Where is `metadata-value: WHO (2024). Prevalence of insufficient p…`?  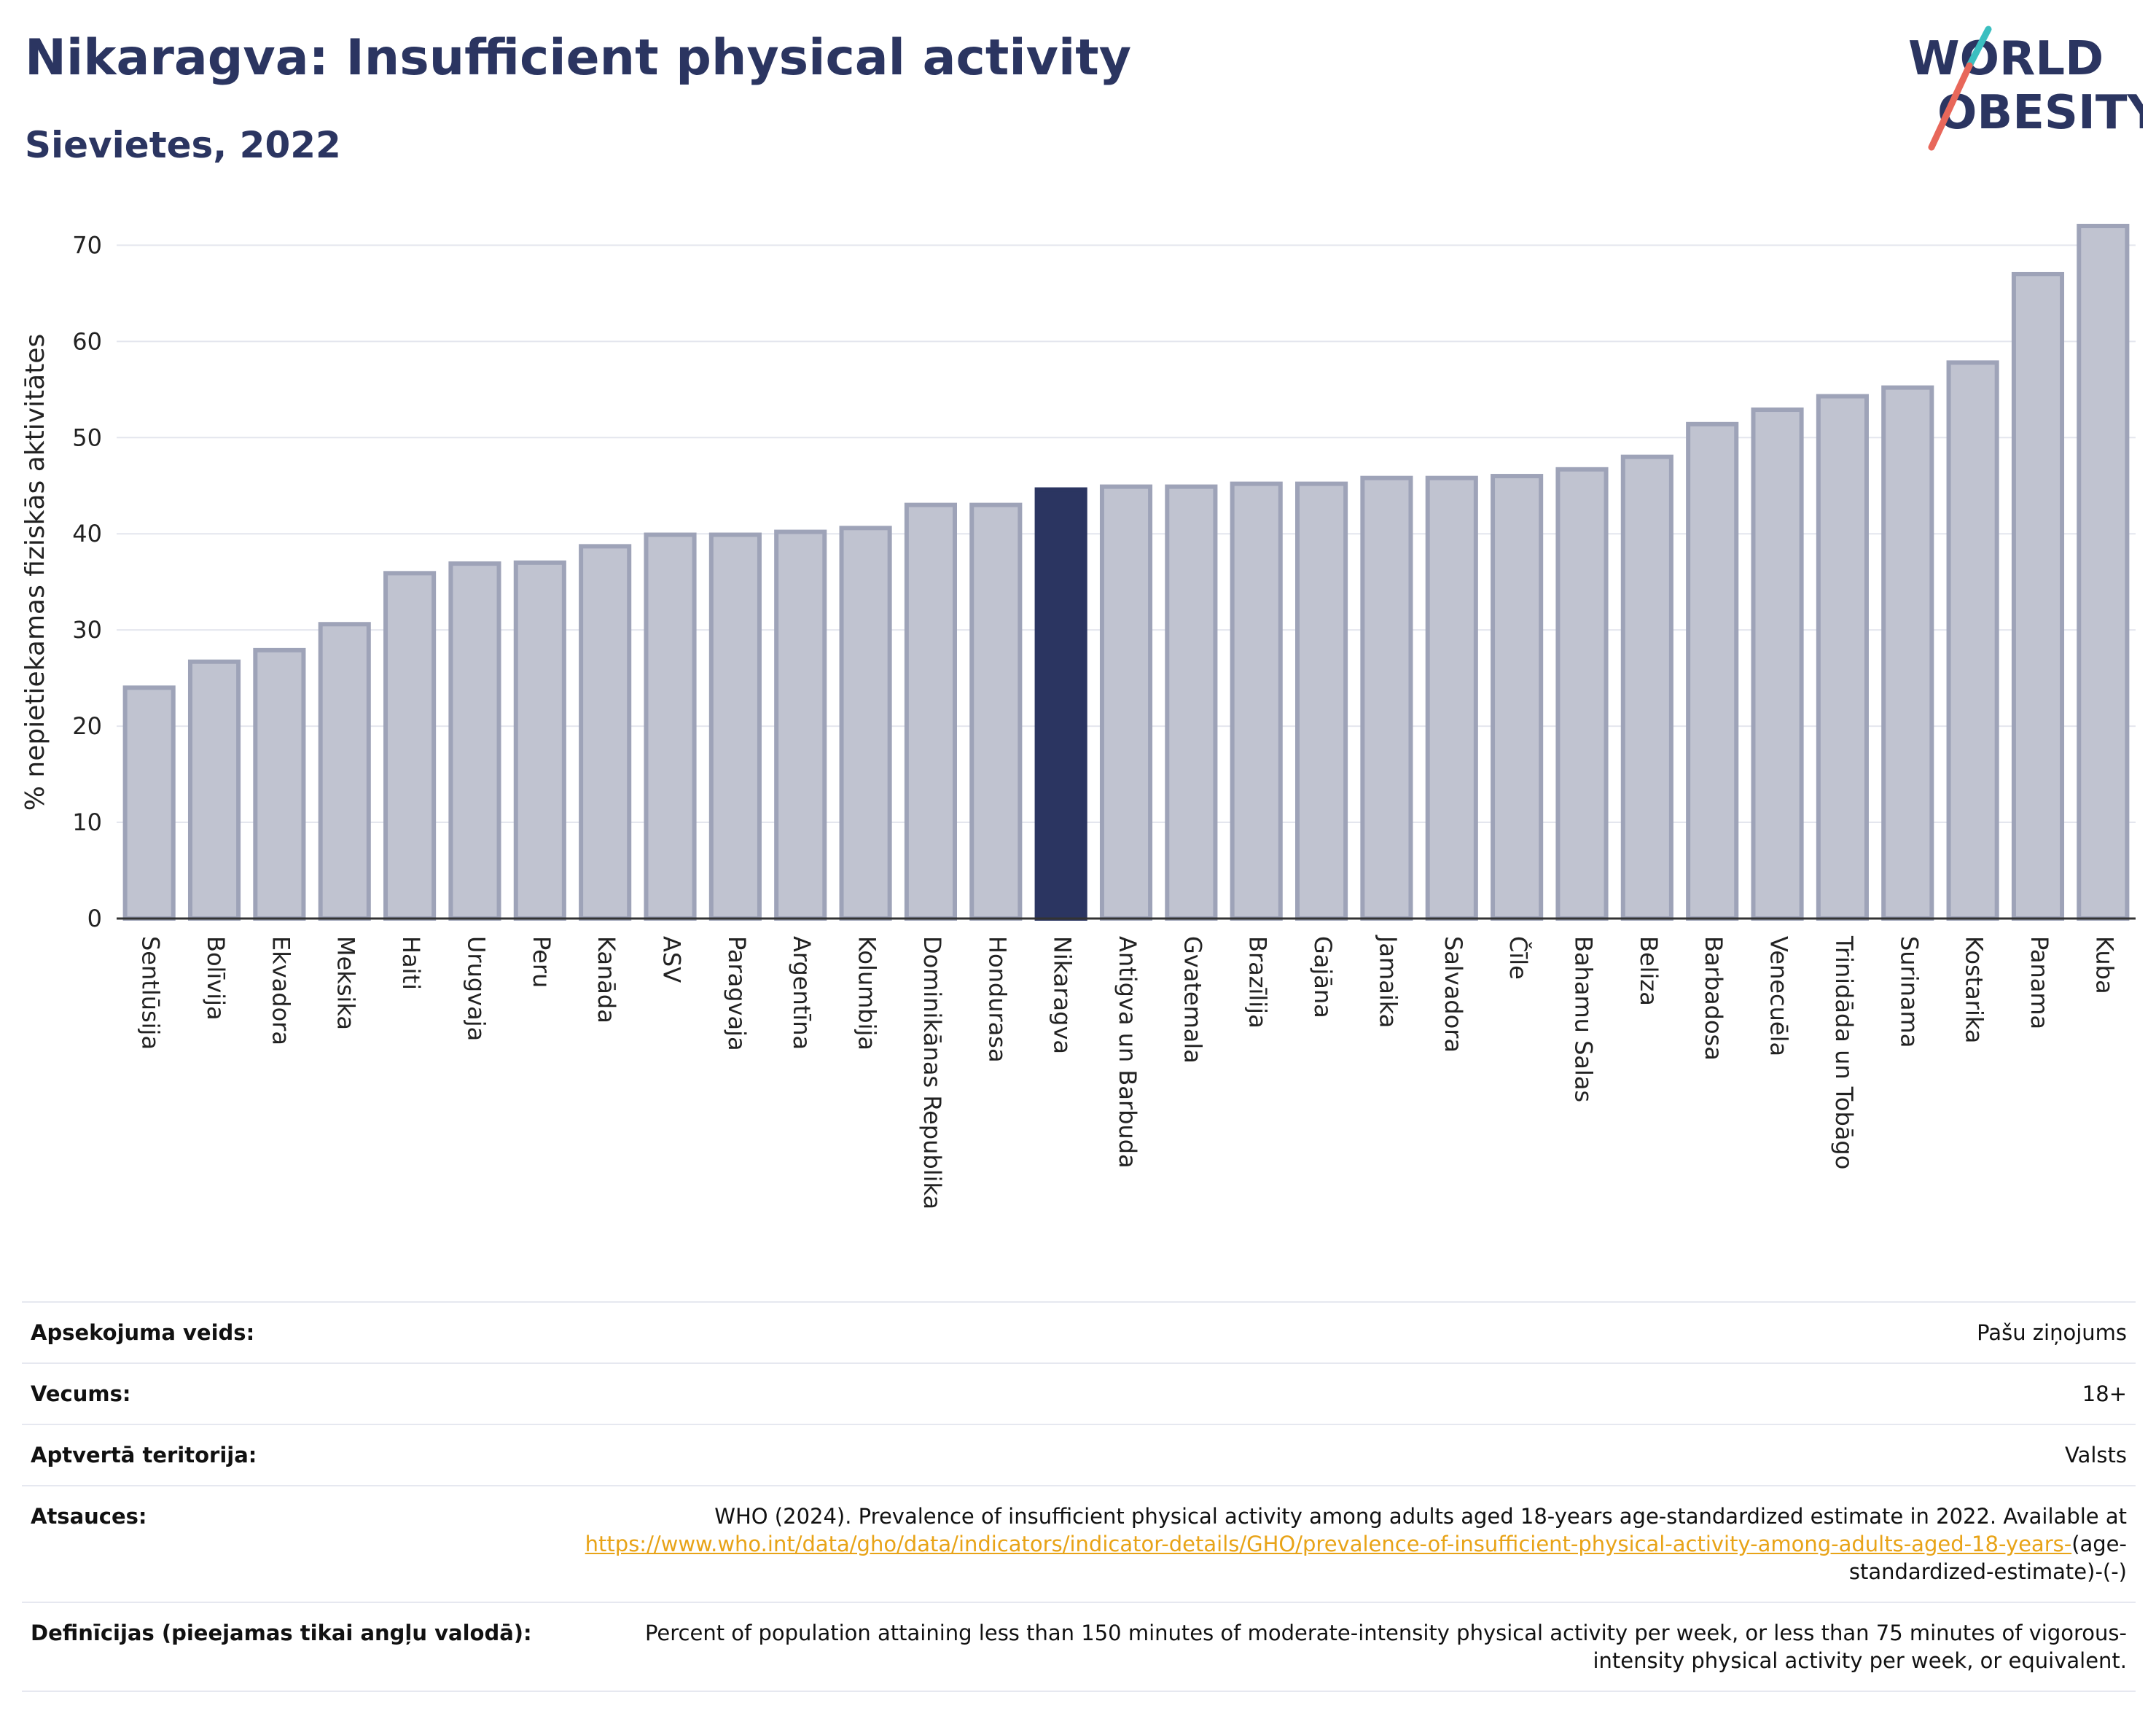 metadata-value: WHO (2024). Prevalence of insufficient p… is located at coordinates (1344, 1544).